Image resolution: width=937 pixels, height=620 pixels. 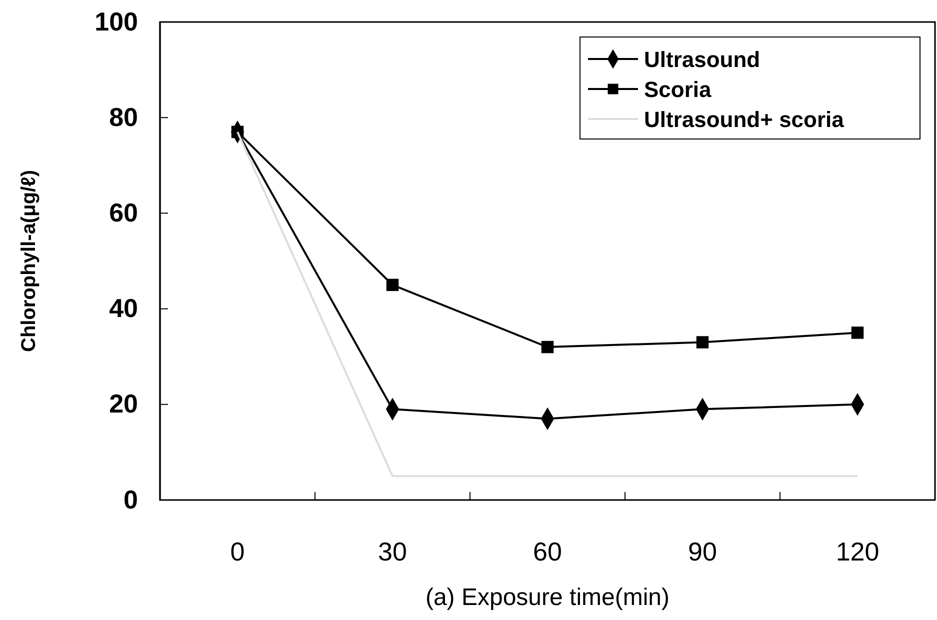 I want to click on x-tick-label: 90, so click(x=702, y=551).